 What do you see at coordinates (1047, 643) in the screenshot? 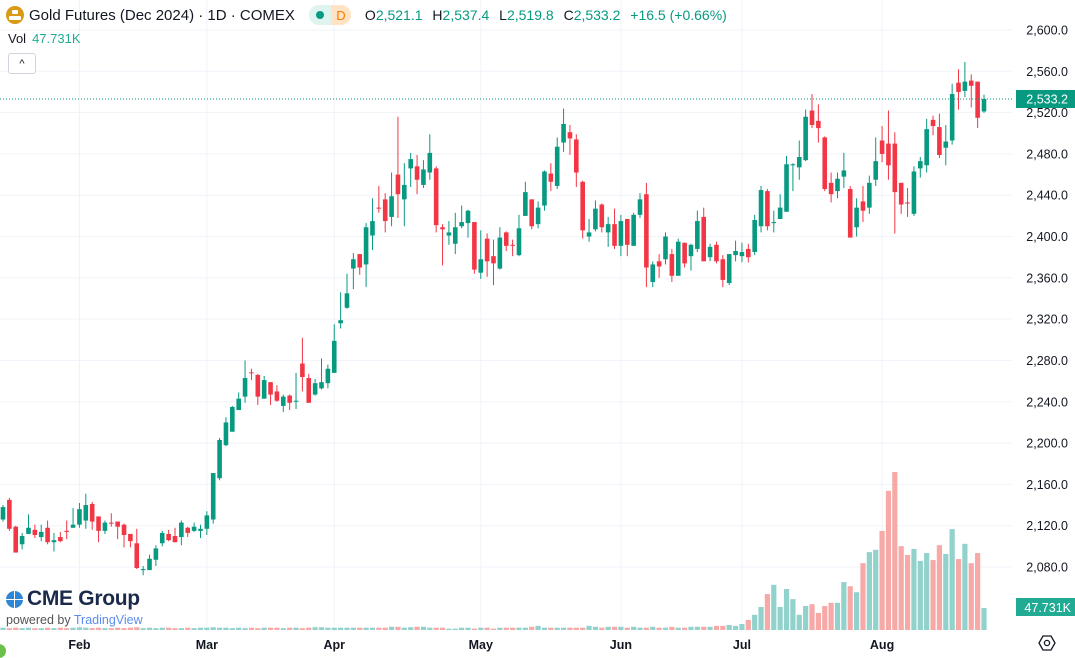
I see `settings-icon` at bounding box center [1047, 643].